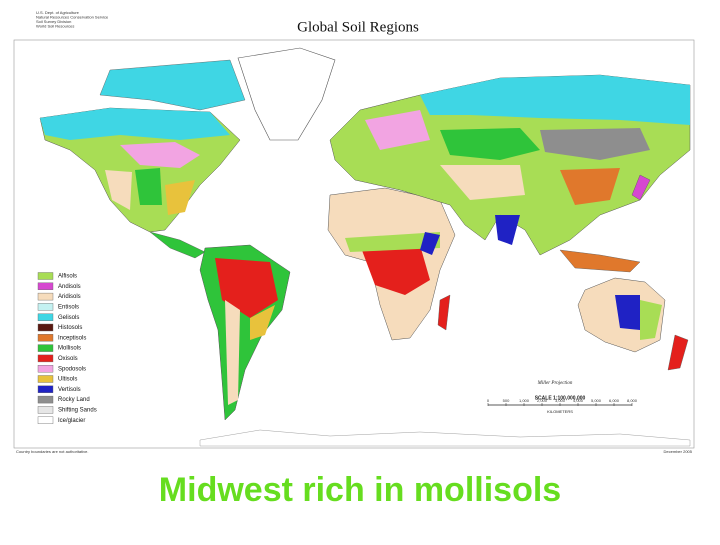  What do you see at coordinates (69, 349) in the screenshot?
I see `legend-label: Mollisols` at bounding box center [69, 349].